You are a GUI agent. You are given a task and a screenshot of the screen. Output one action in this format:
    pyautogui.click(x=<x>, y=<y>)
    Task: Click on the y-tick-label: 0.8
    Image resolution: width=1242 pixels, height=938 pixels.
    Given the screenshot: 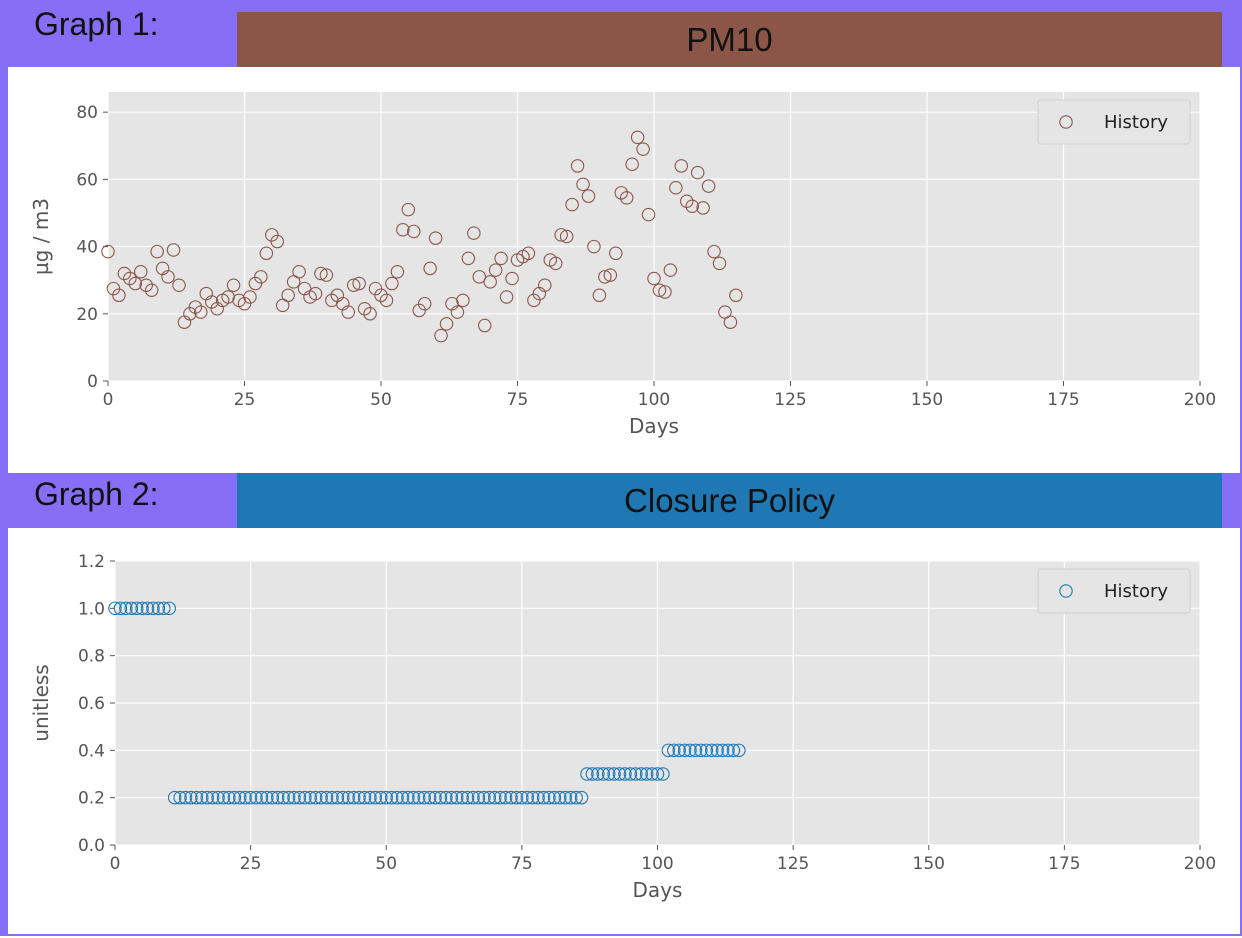 What is the action you would take?
    pyautogui.click(x=91, y=657)
    